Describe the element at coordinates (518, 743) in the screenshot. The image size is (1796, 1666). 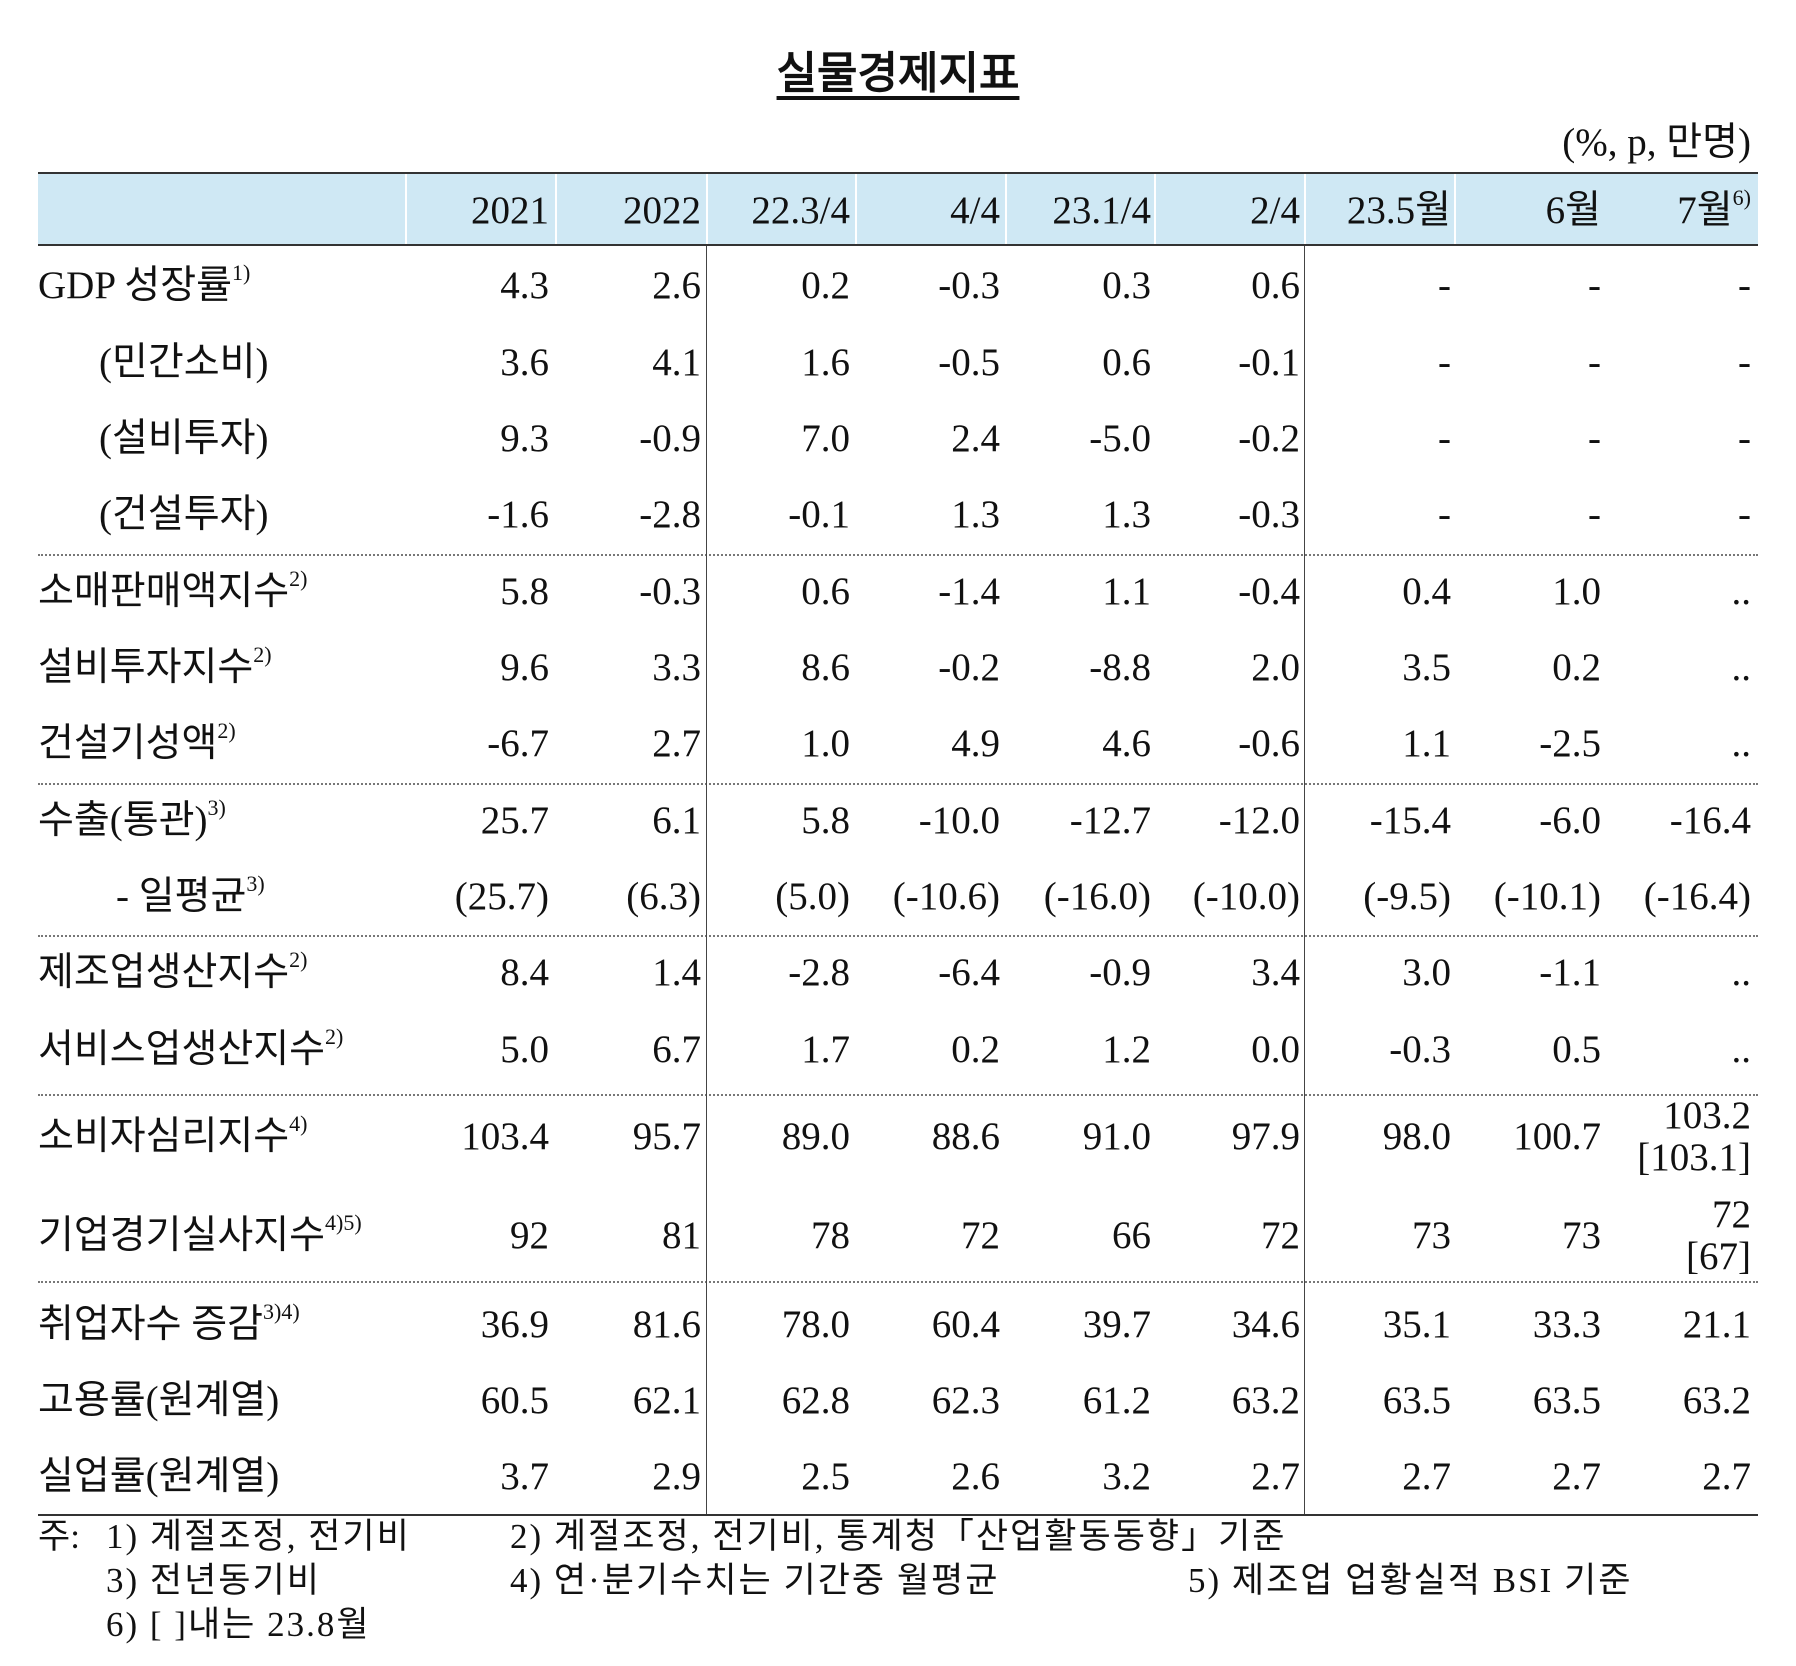
I see `cell: -6.7` at that location.